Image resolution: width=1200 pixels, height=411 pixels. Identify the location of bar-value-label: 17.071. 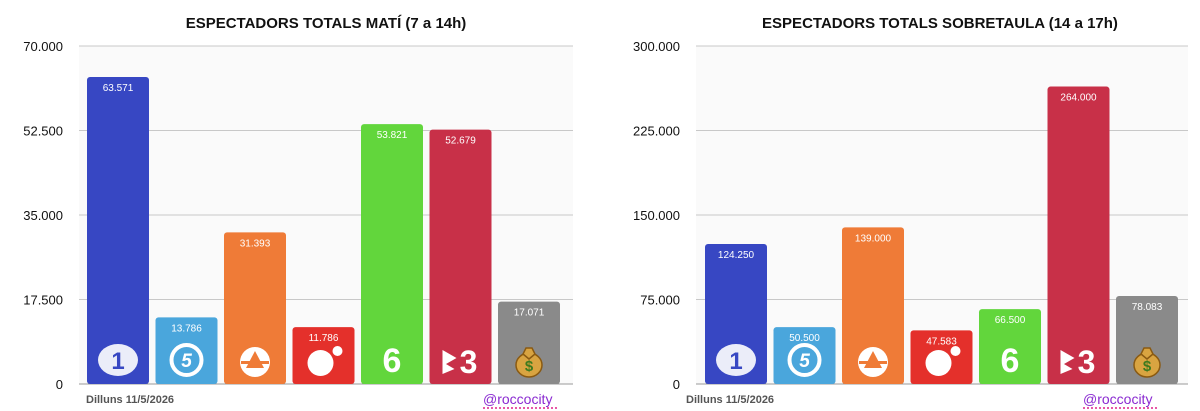
(529, 313).